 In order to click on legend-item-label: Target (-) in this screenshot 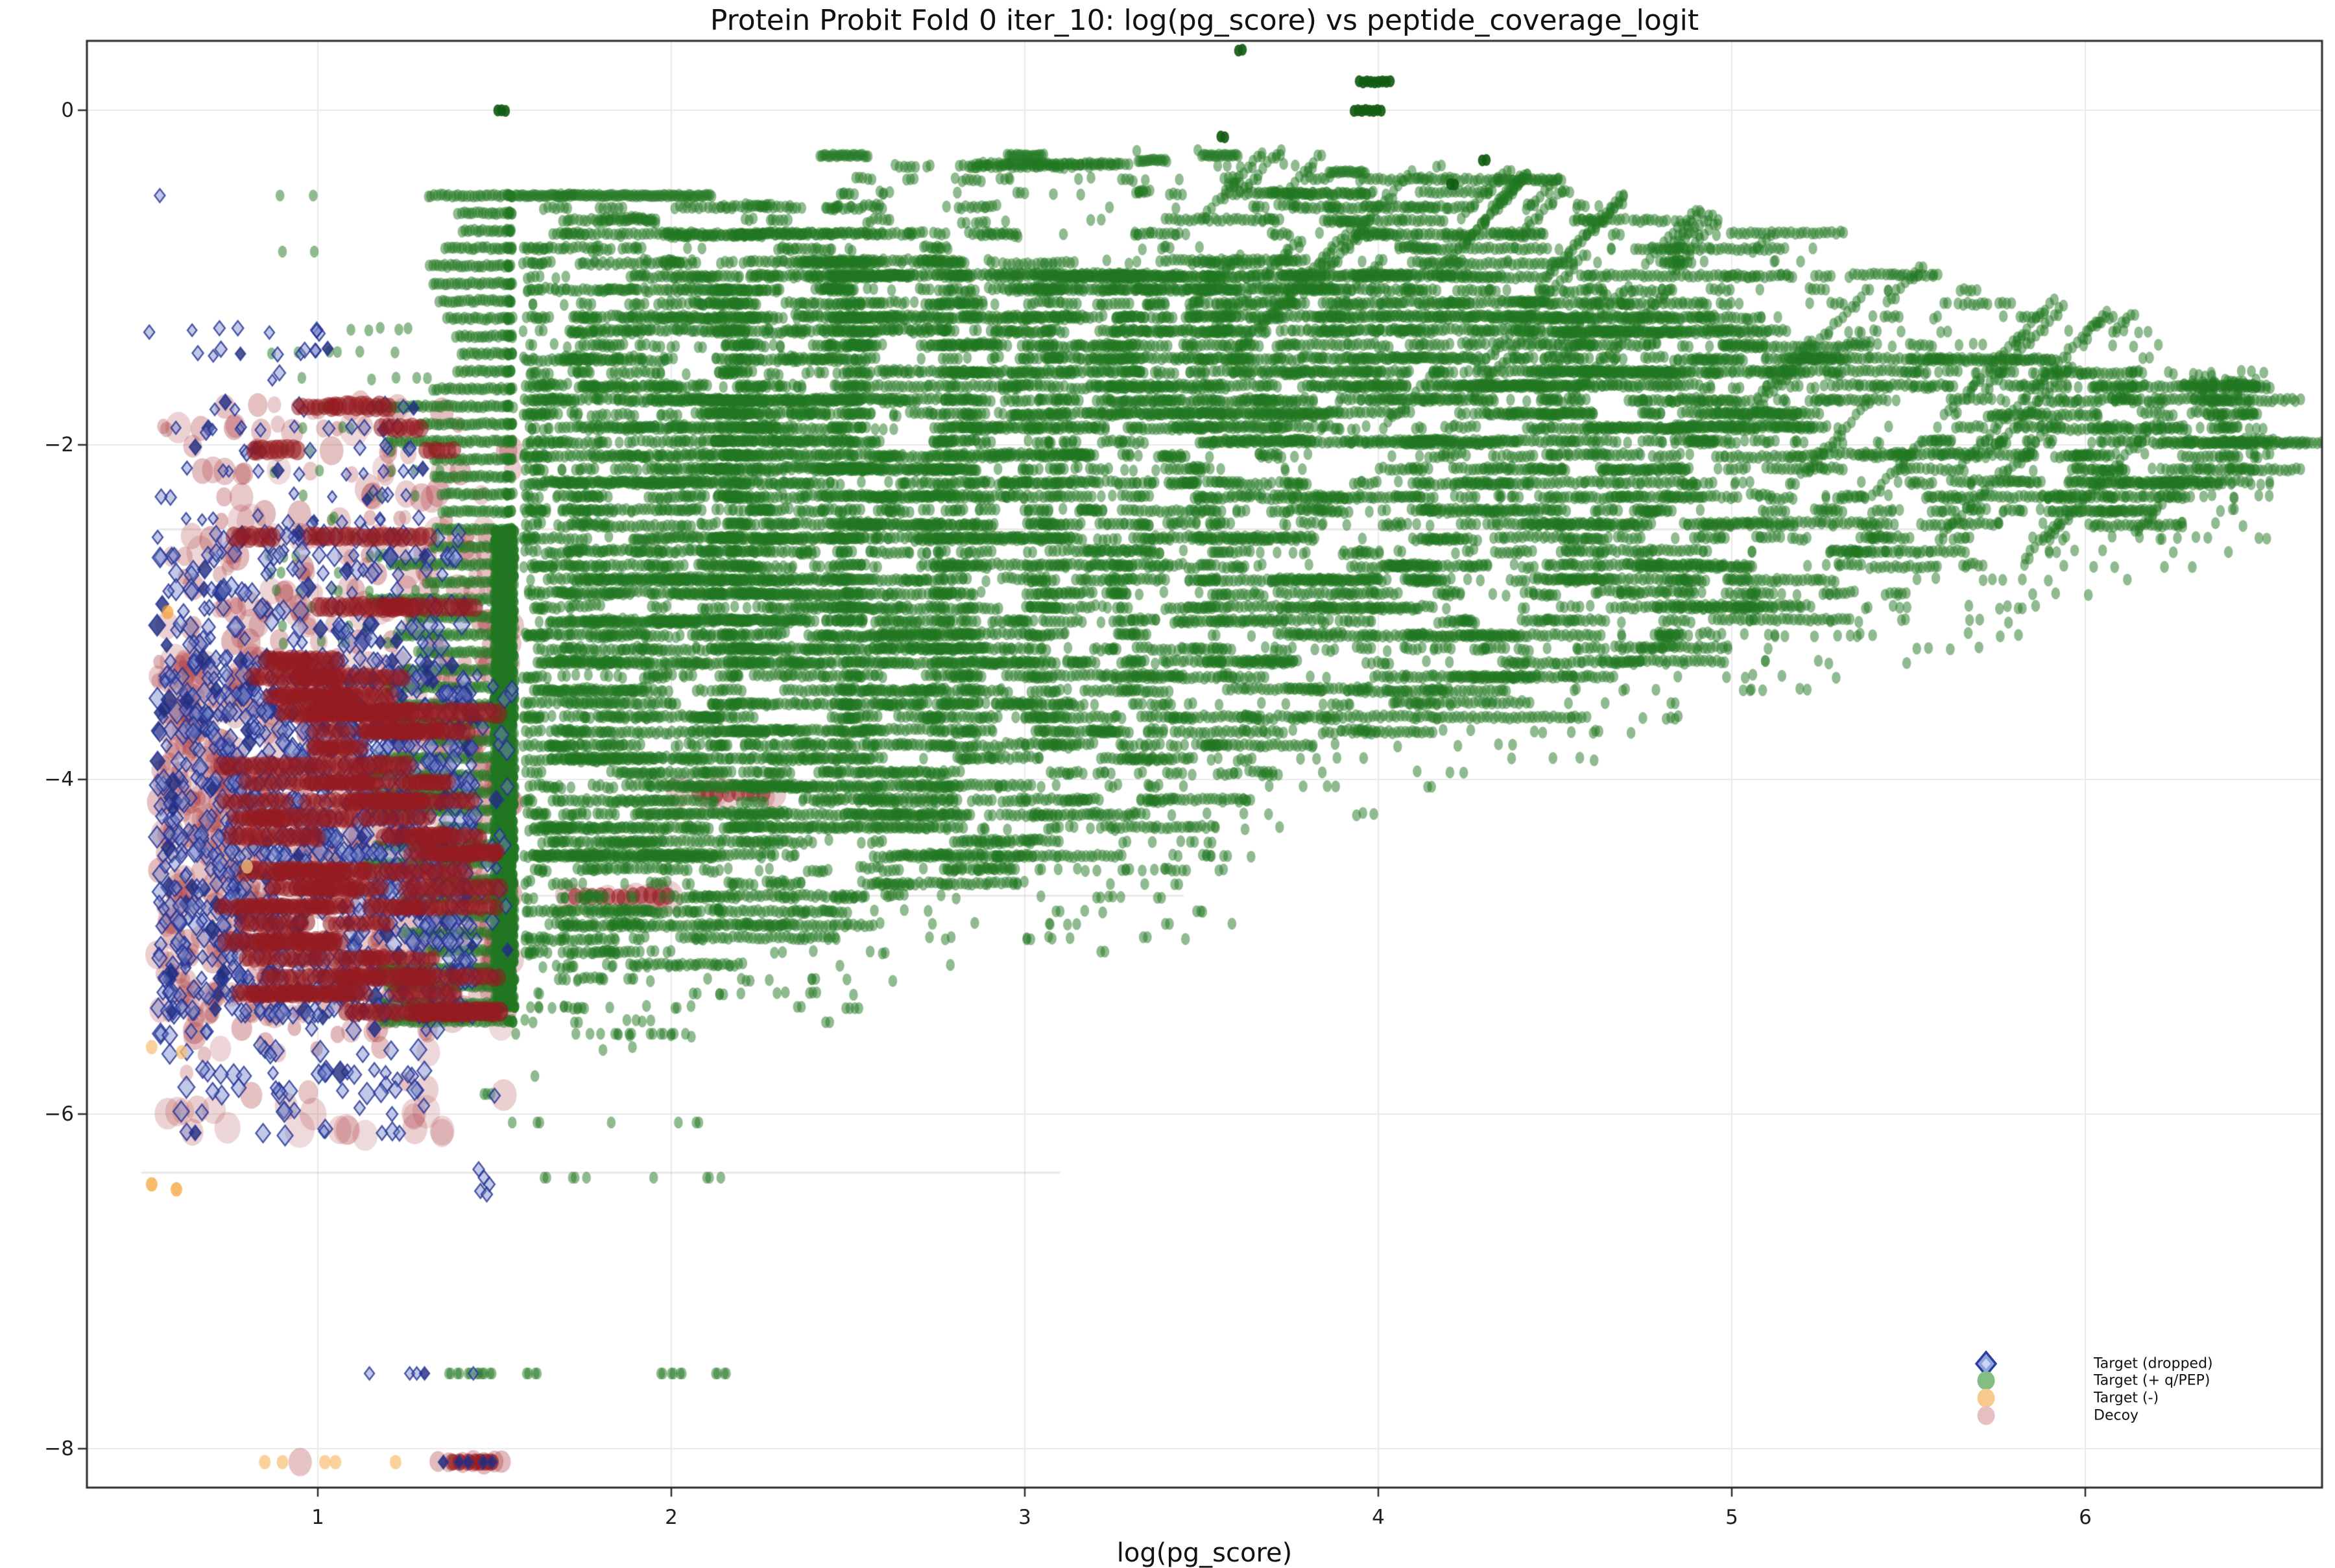, I will do `click(2126, 1398)`.